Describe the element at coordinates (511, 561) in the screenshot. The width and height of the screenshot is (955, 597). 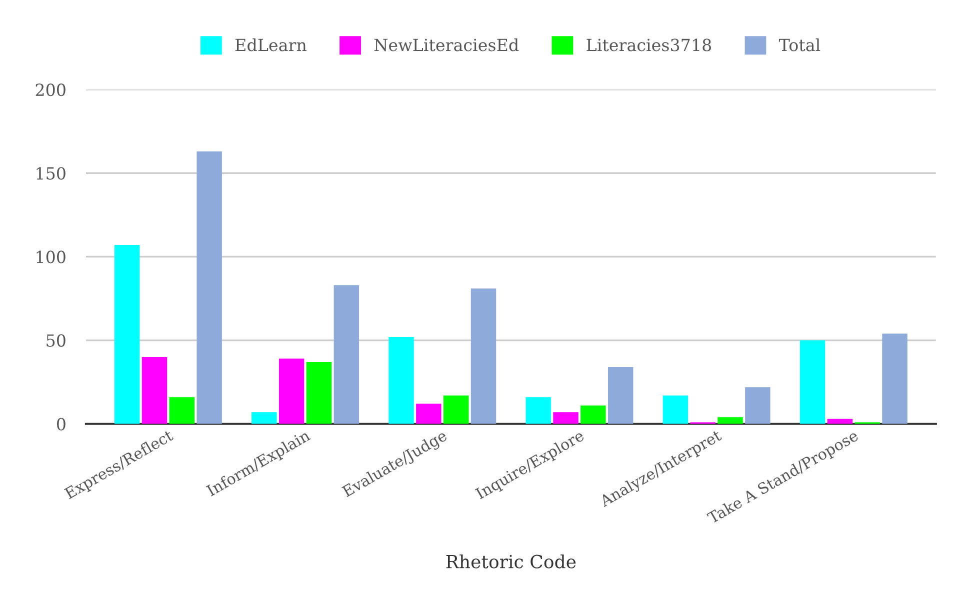
I see `x-axis-title: Rhetoric Code` at that location.